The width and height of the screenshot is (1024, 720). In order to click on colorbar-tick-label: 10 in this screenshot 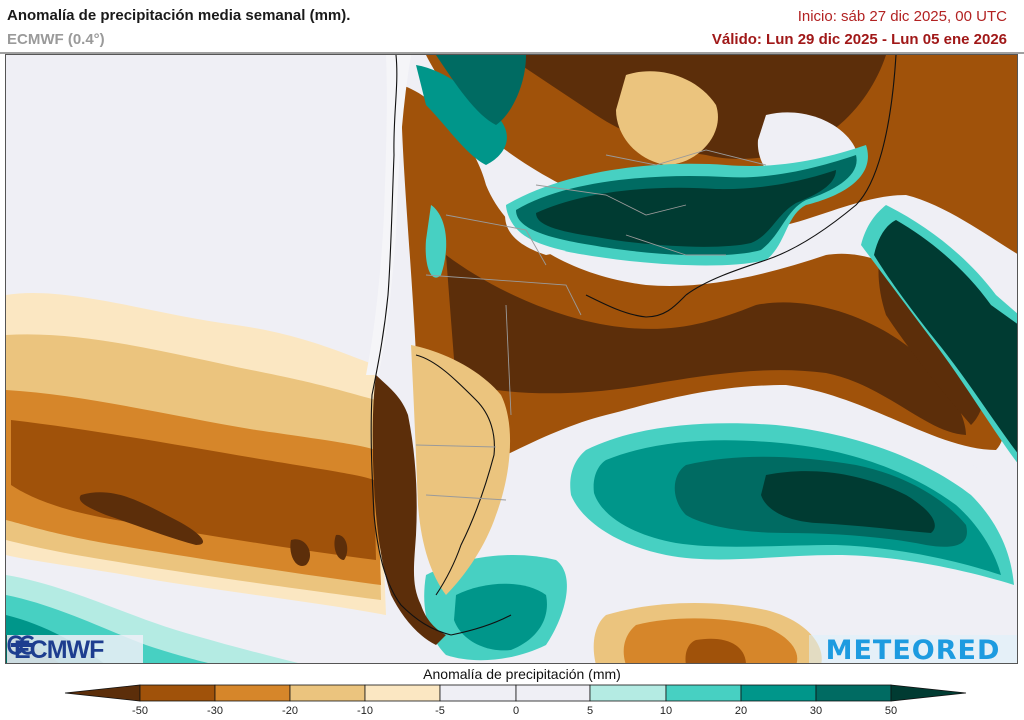, I will do `click(666, 711)`.